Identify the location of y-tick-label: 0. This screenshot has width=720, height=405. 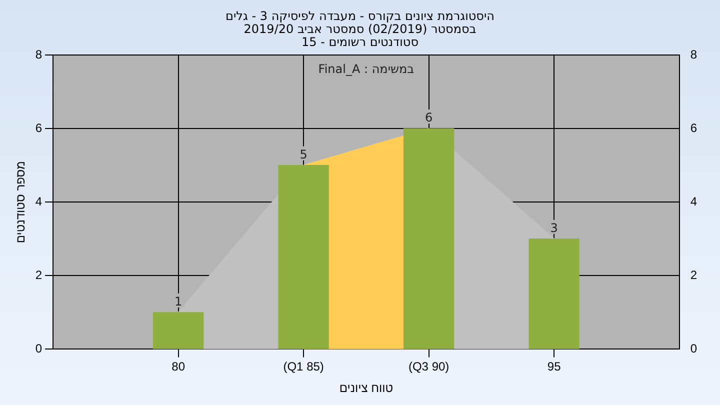
(38, 349).